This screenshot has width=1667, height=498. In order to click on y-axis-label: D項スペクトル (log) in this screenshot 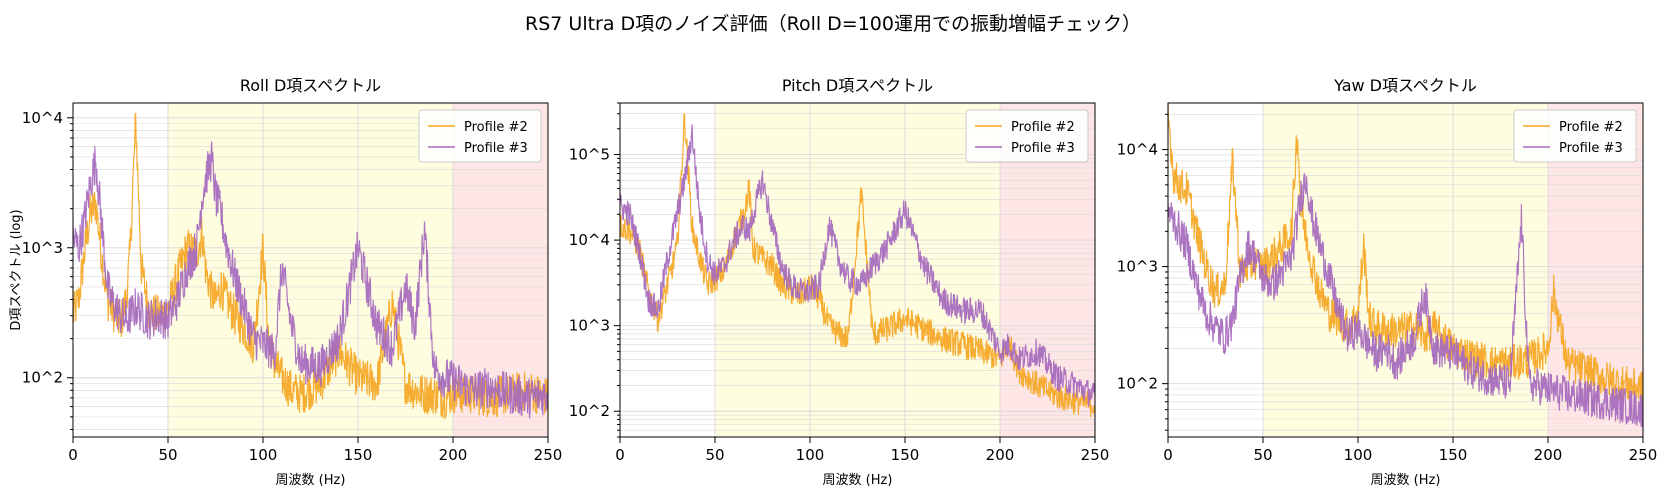, I will do `click(16, 269)`.